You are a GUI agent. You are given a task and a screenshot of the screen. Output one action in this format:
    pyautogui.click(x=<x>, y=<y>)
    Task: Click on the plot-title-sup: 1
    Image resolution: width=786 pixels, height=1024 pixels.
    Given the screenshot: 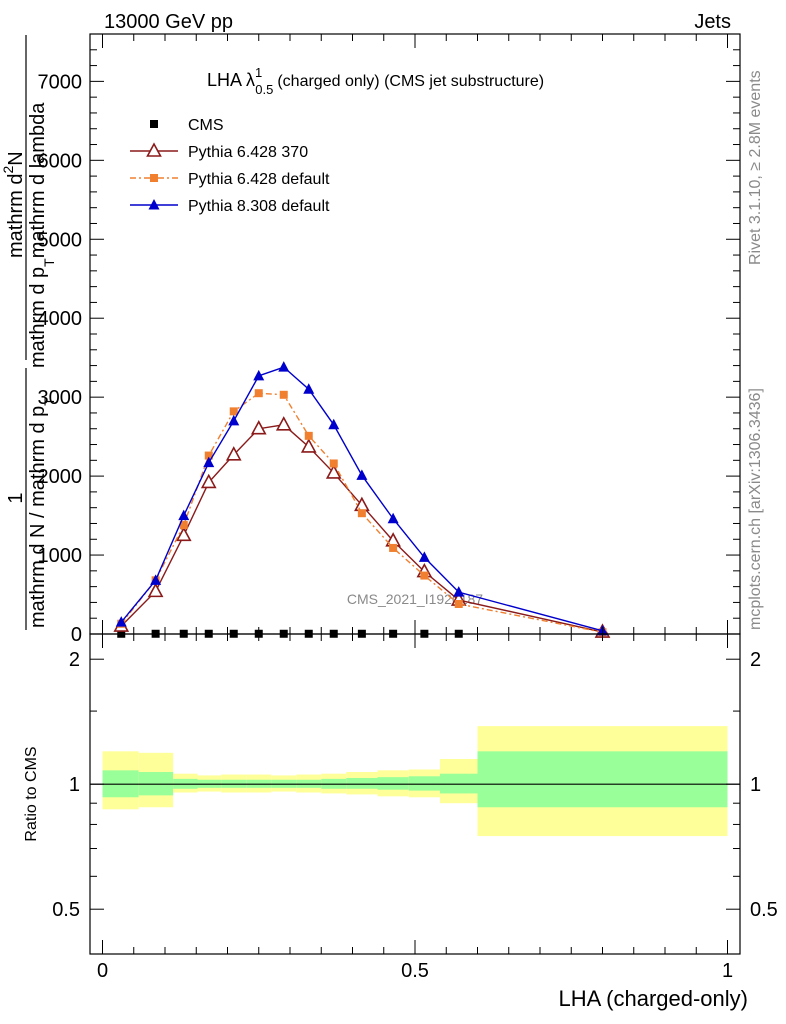 What is the action you would take?
    pyautogui.click(x=258, y=72)
    